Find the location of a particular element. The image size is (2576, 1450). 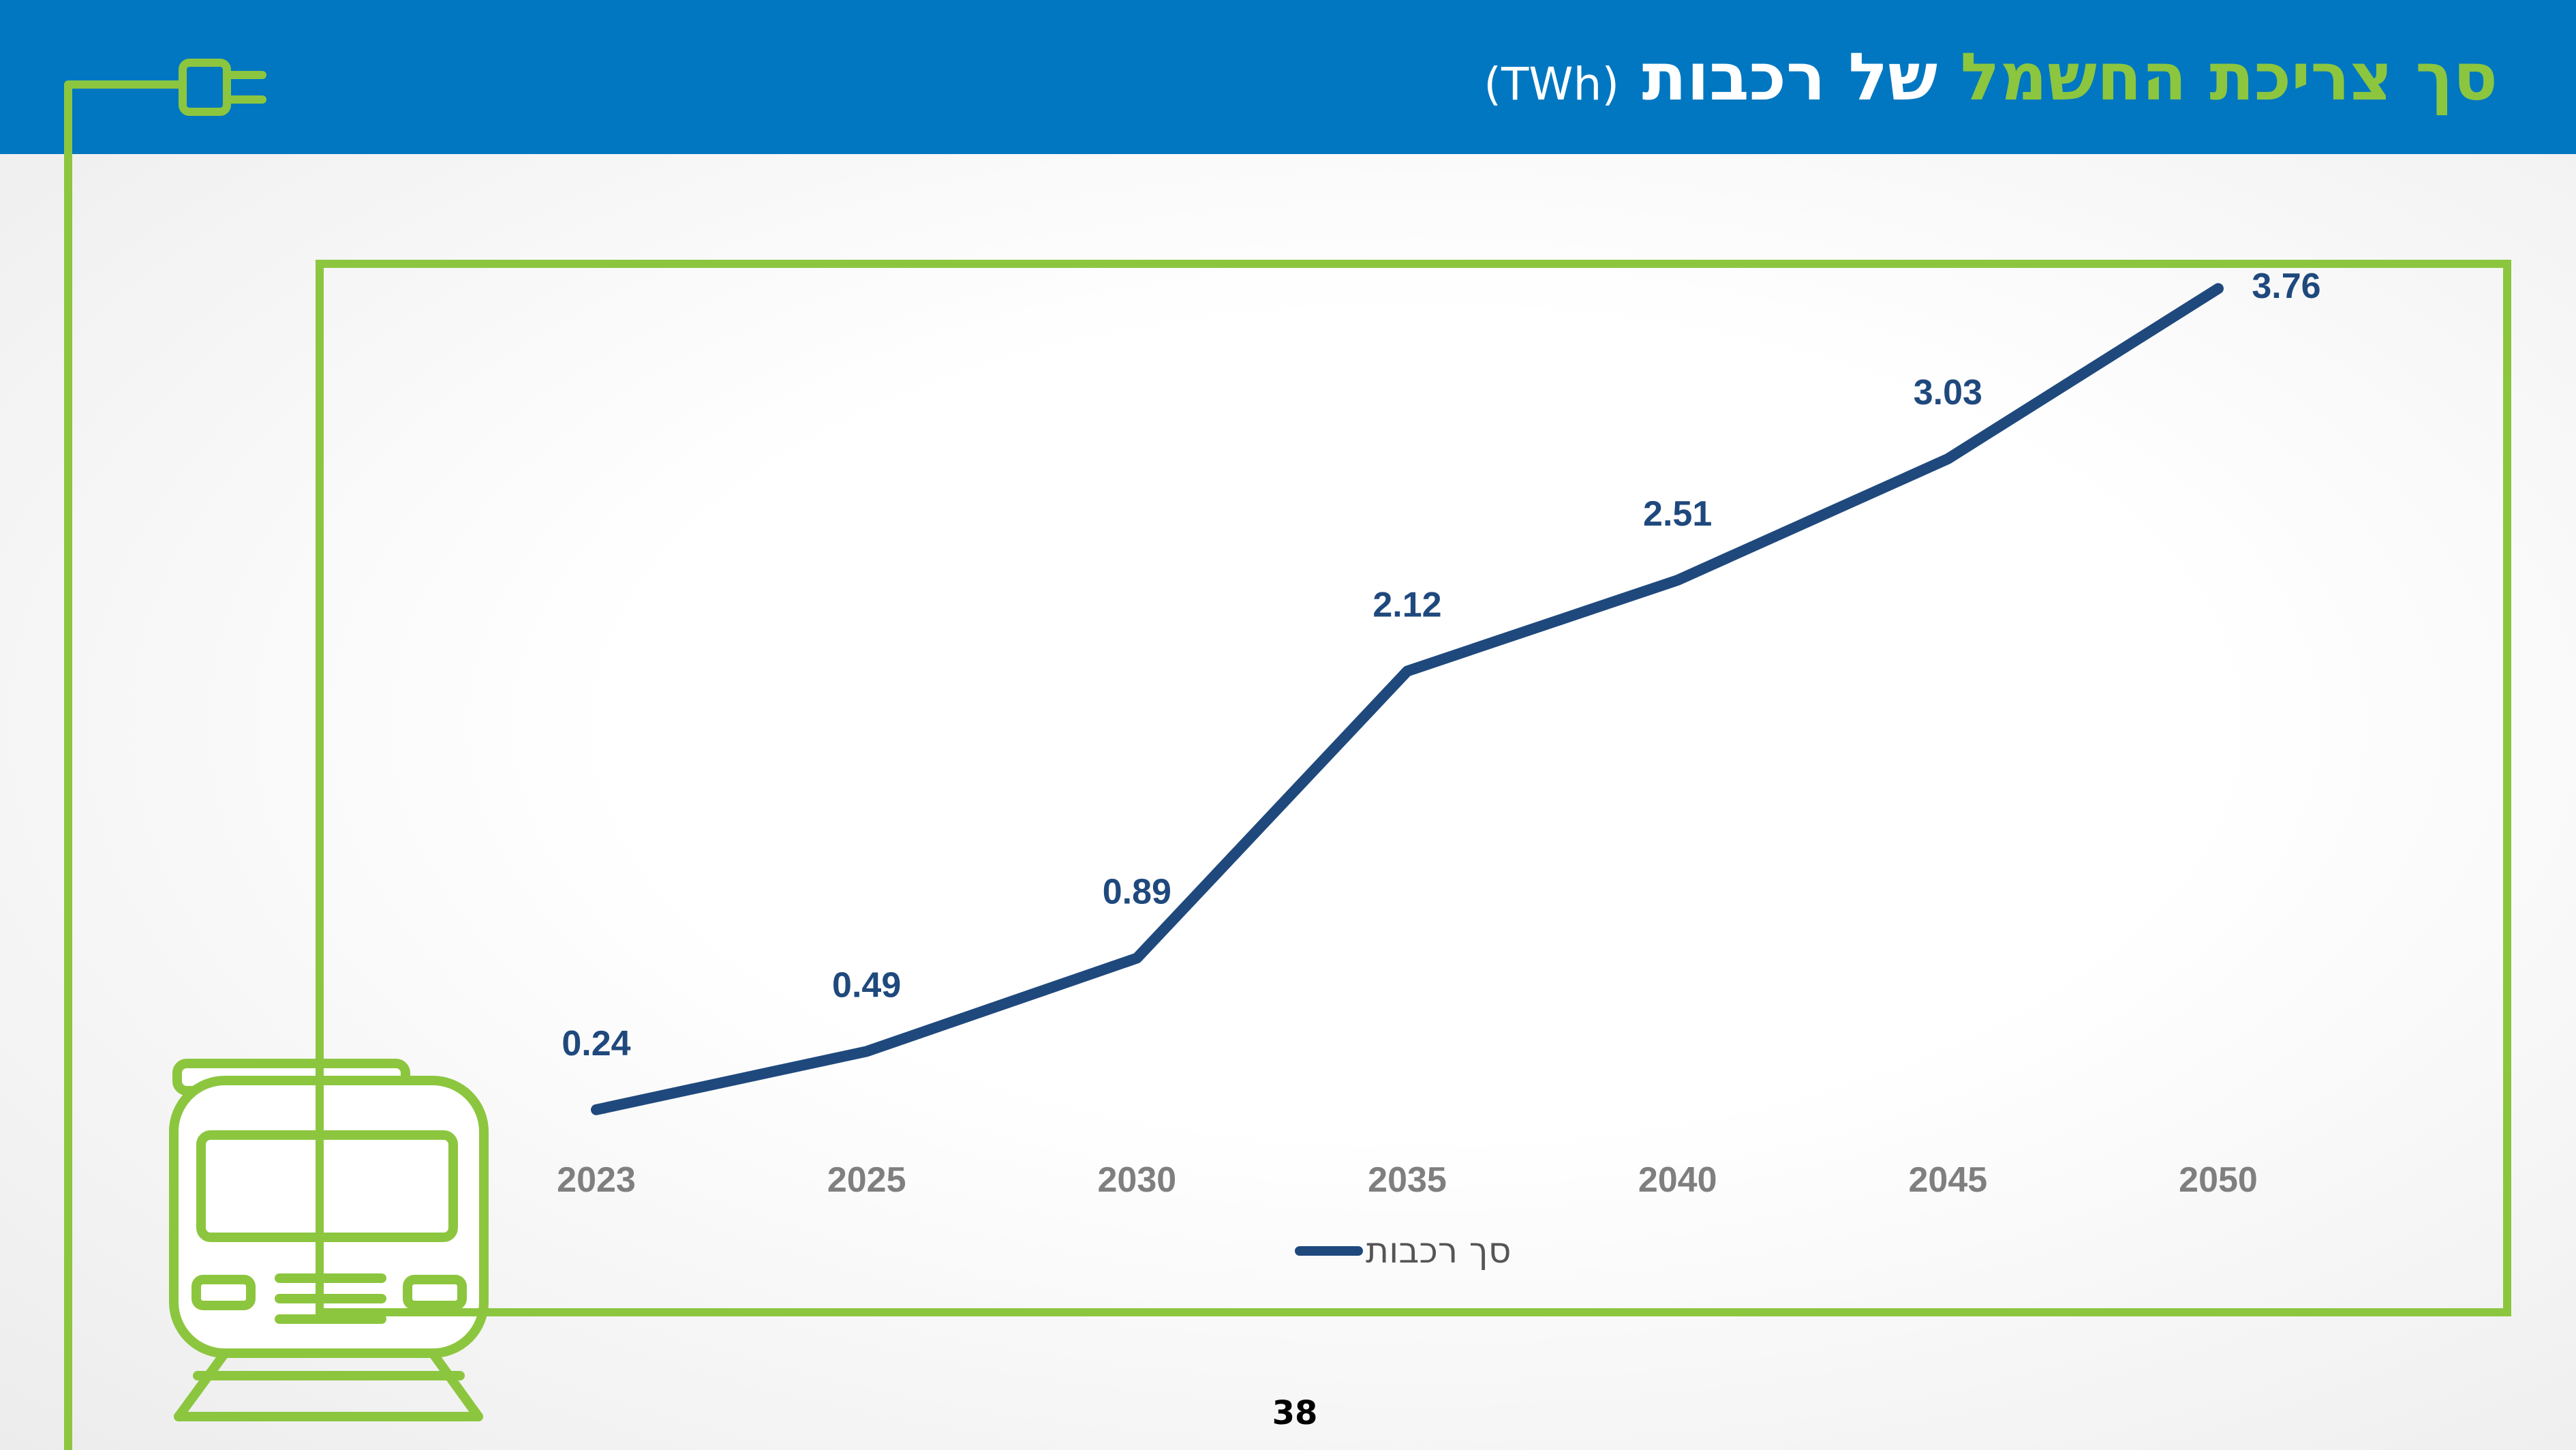

legend-swatch is located at coordinates (1329, 1251).